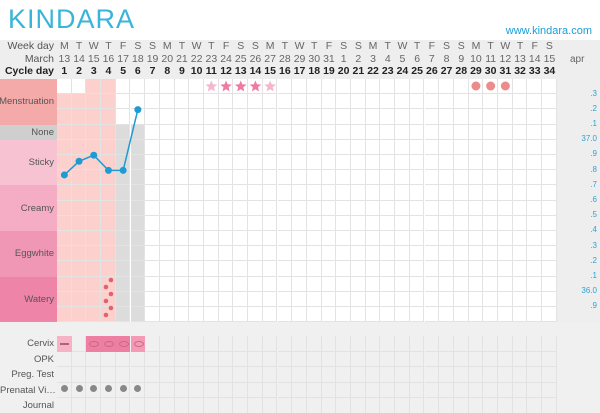 This screenshot has height=413, width=600. I want to click on cycle-day-cell: 27, so click(446, 71).